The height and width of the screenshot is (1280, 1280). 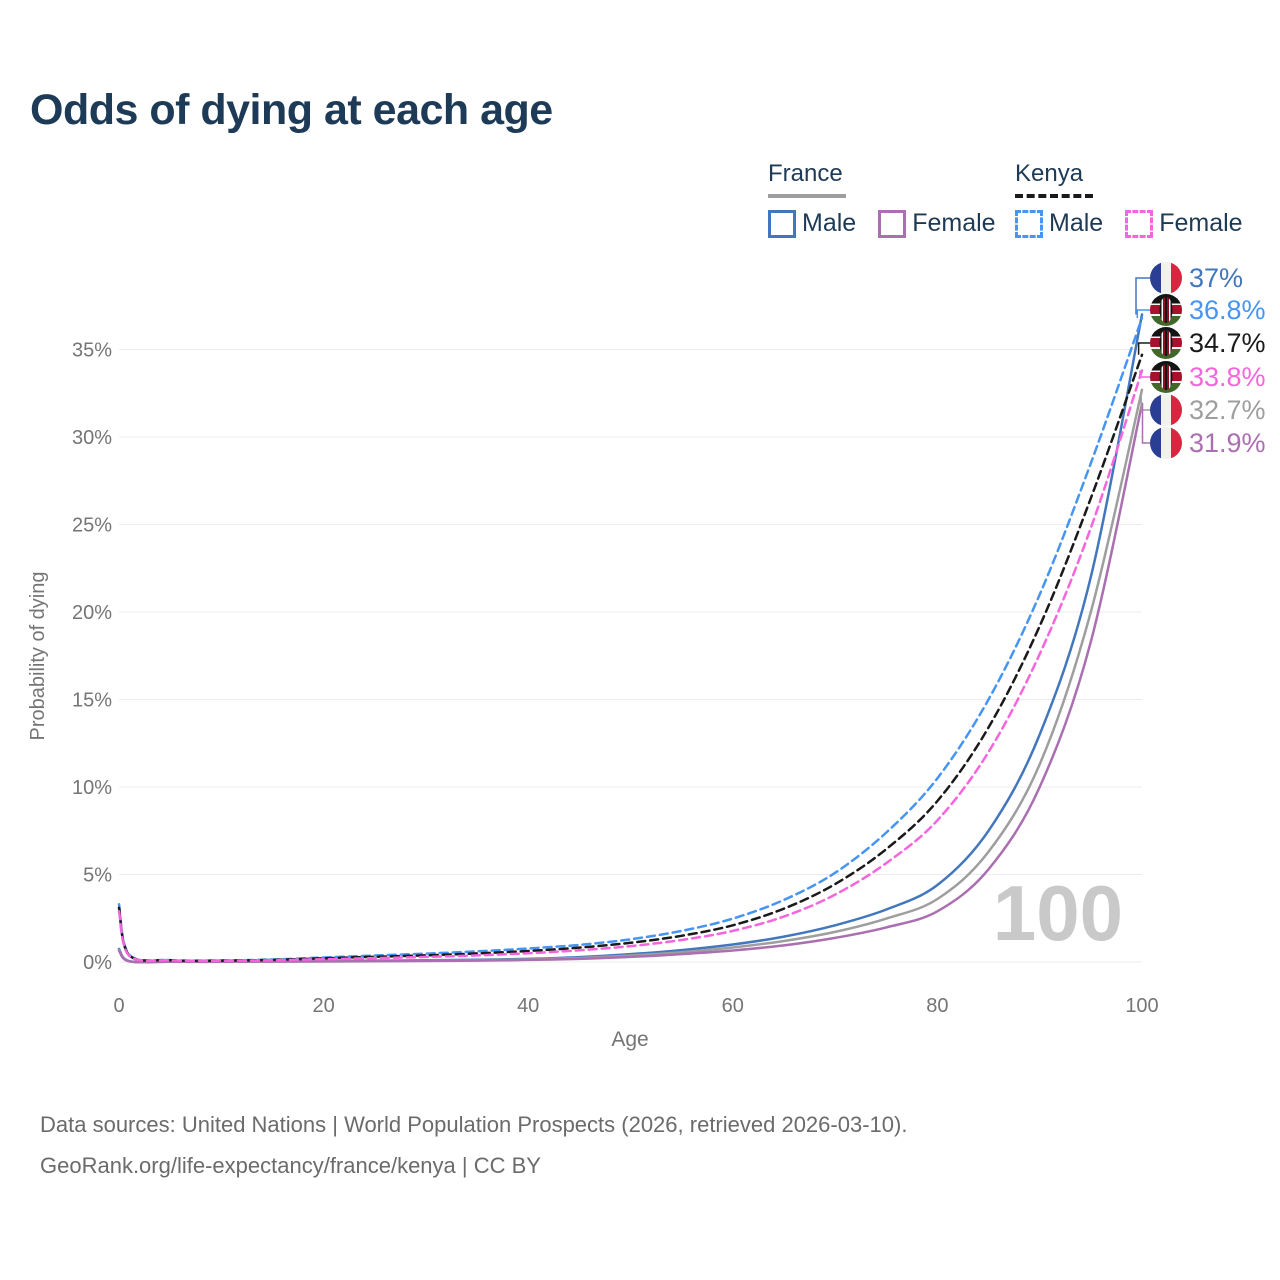 What do you see at coordinates (1227, 309) in the screenshot?
I see `end-label-value: 36.8%` at bounding box center [1227, 309].